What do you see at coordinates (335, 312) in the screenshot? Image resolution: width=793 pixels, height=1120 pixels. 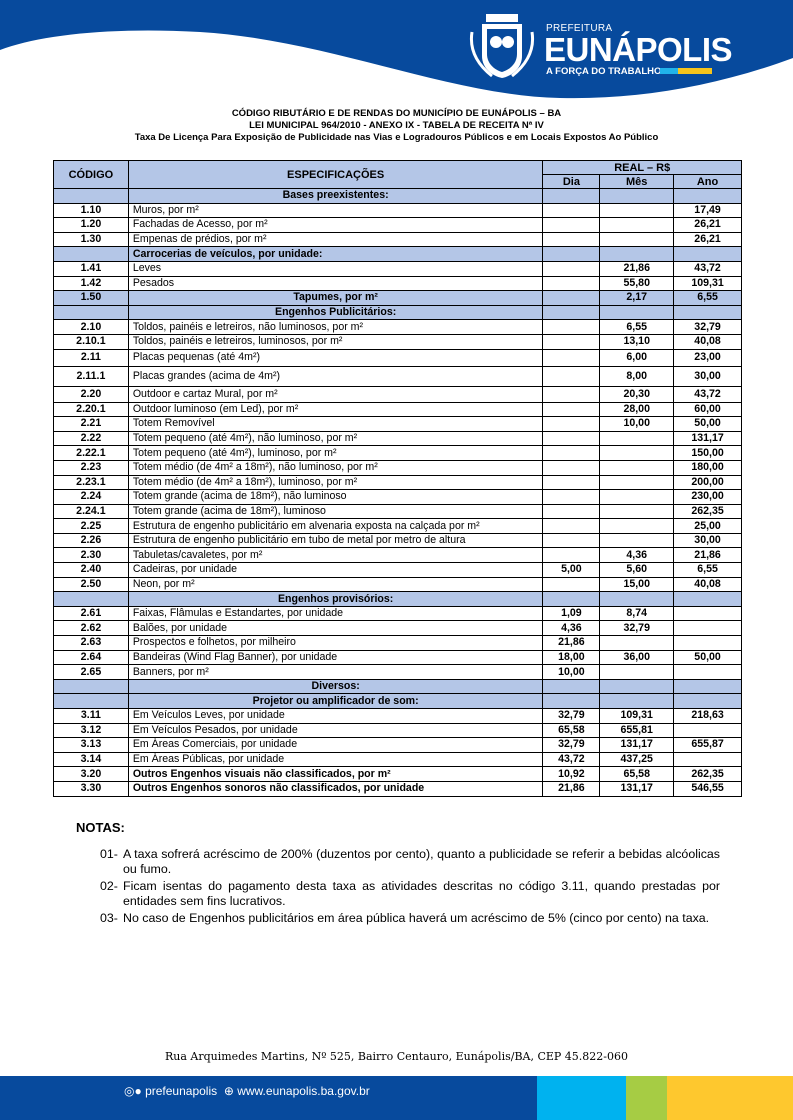 I see `cell-spec: Engenhos Publicitários:` at bounding box center [335, 312].